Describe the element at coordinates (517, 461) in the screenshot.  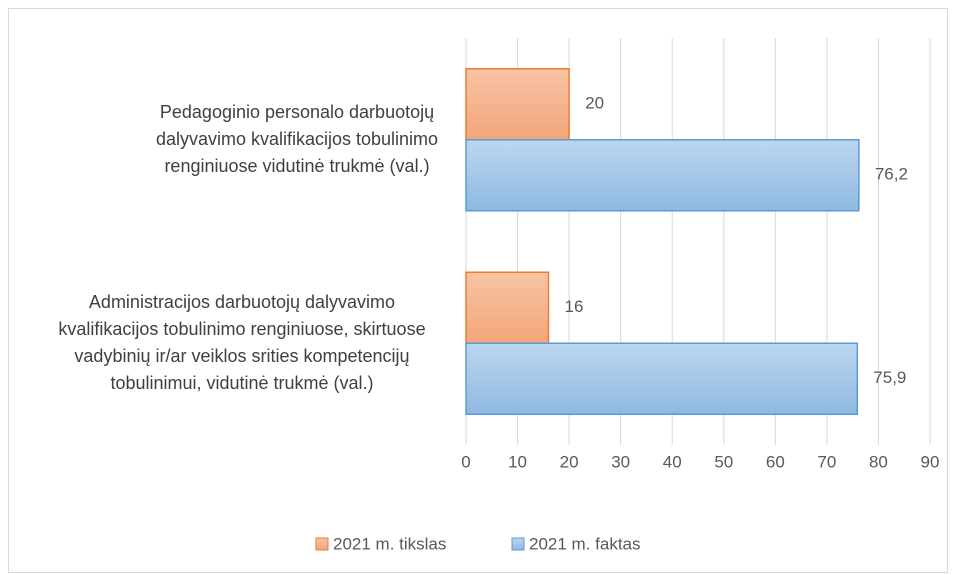
I see `x-tick-label: 10` at that location.